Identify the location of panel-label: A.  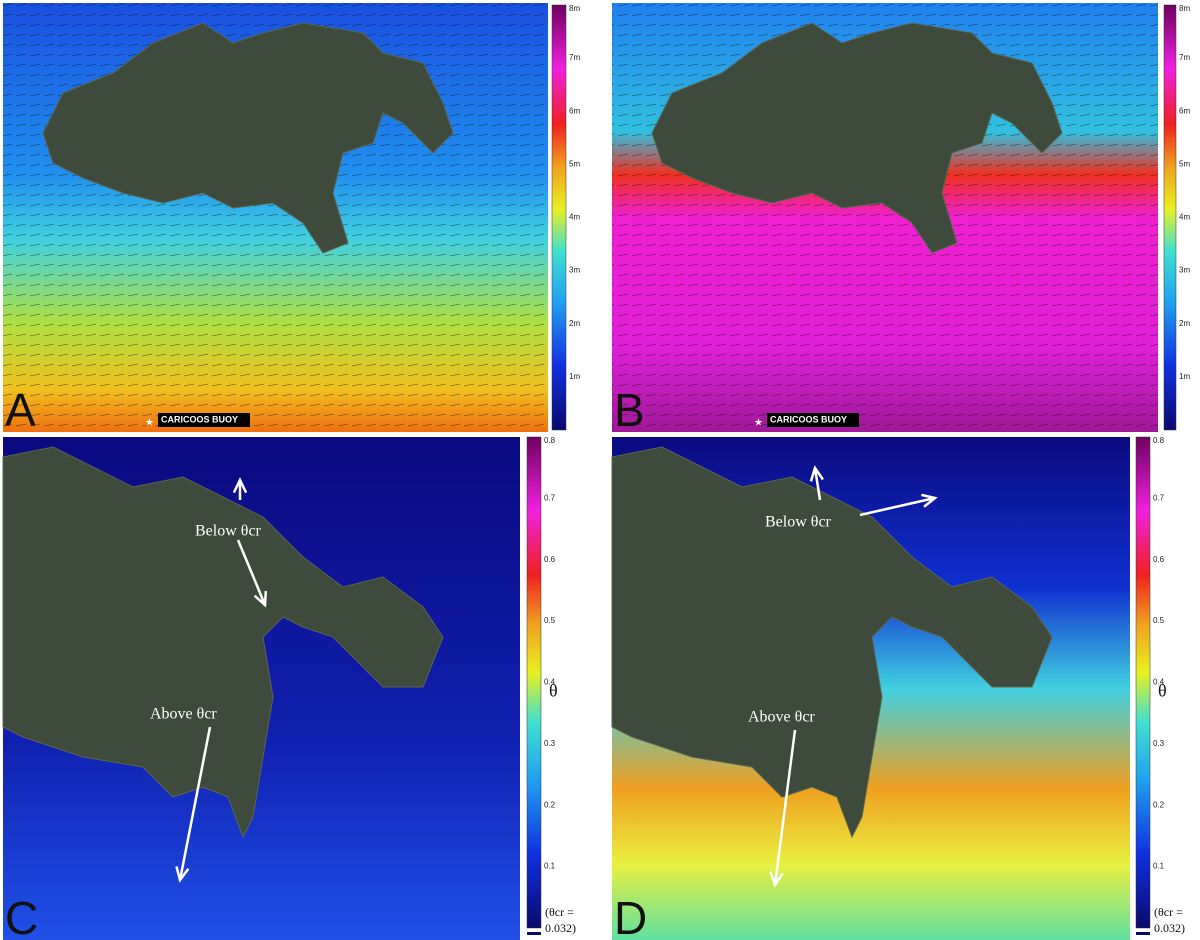
(20, 410).